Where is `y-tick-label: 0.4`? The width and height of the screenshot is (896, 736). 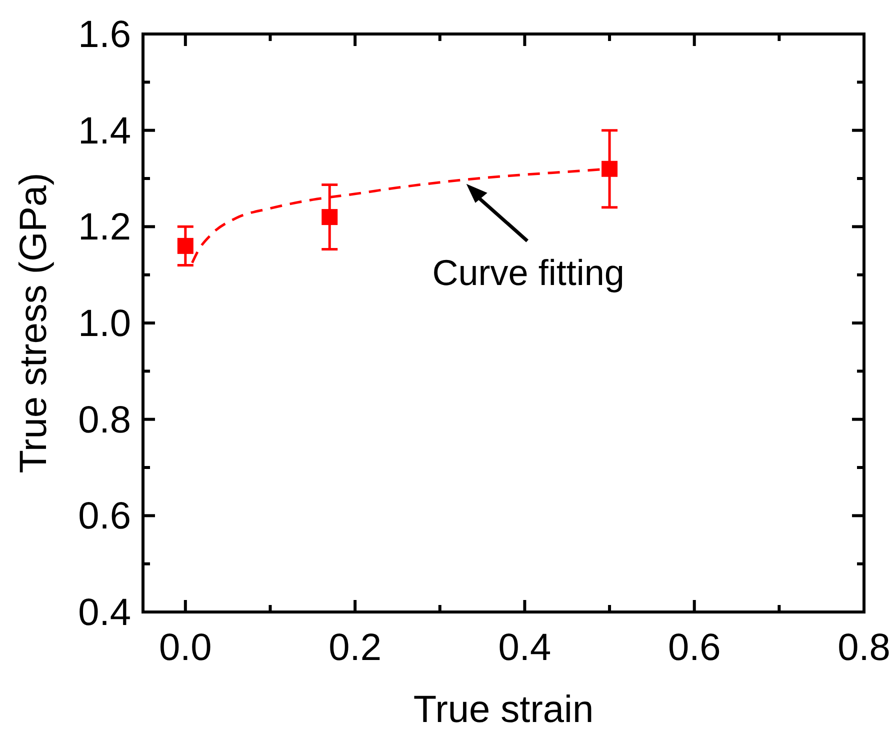 y-tick-label: 0.4 is located at coordinates (104, 613).